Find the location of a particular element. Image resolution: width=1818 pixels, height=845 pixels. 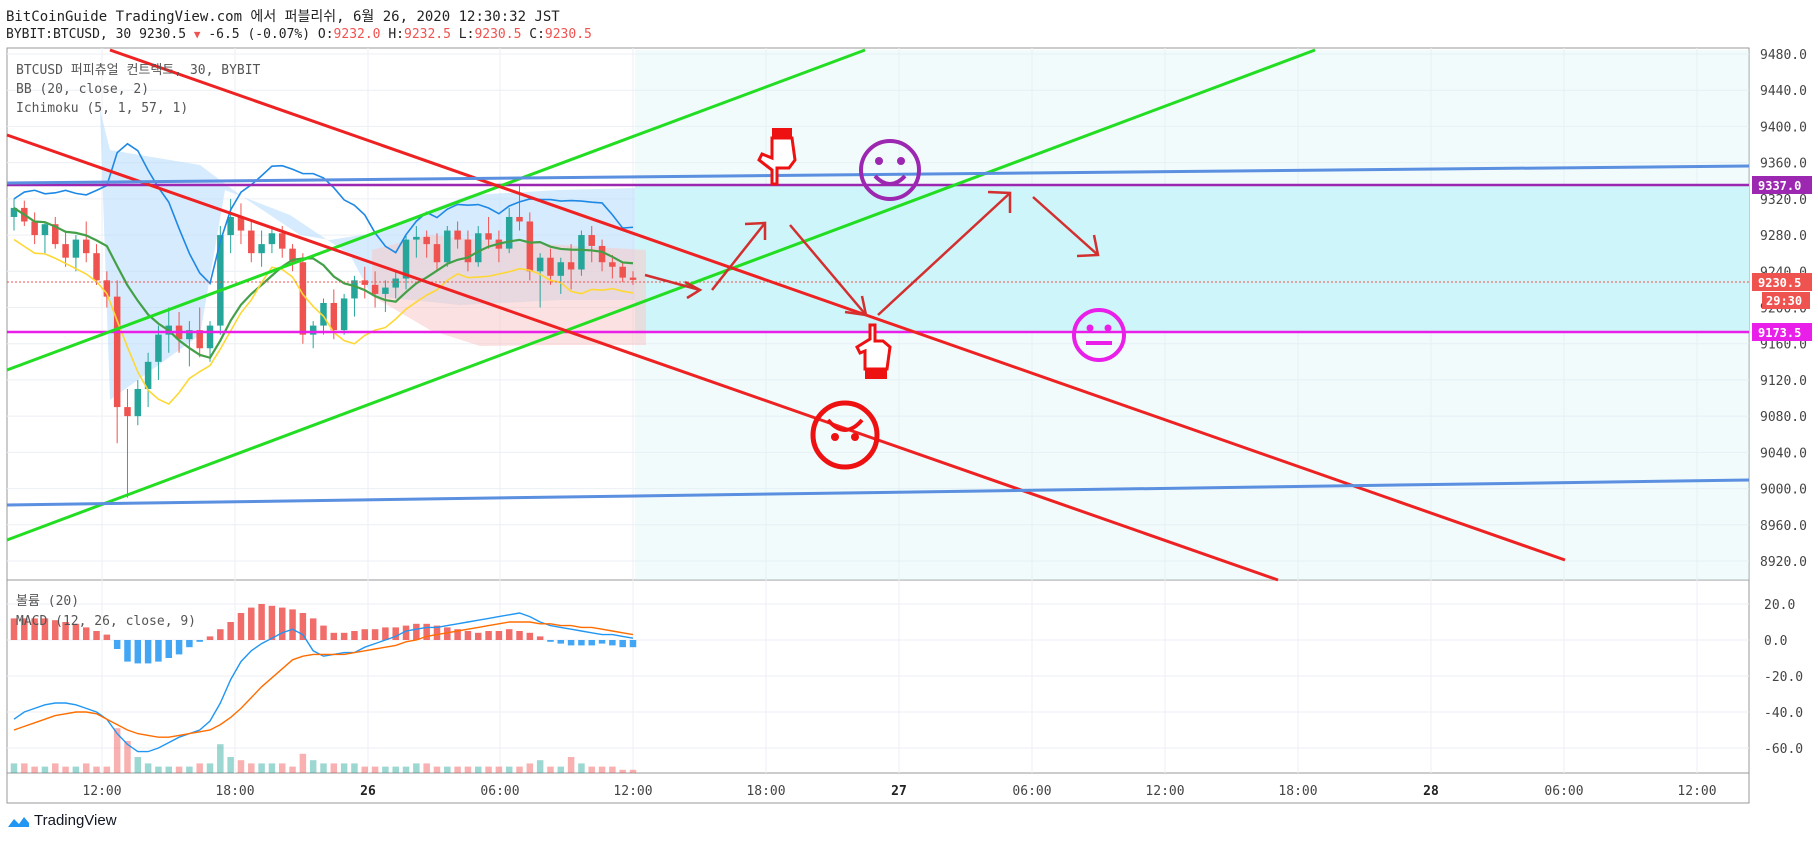

tradingview-logo: TradingView is located at coordinates (61, 820).